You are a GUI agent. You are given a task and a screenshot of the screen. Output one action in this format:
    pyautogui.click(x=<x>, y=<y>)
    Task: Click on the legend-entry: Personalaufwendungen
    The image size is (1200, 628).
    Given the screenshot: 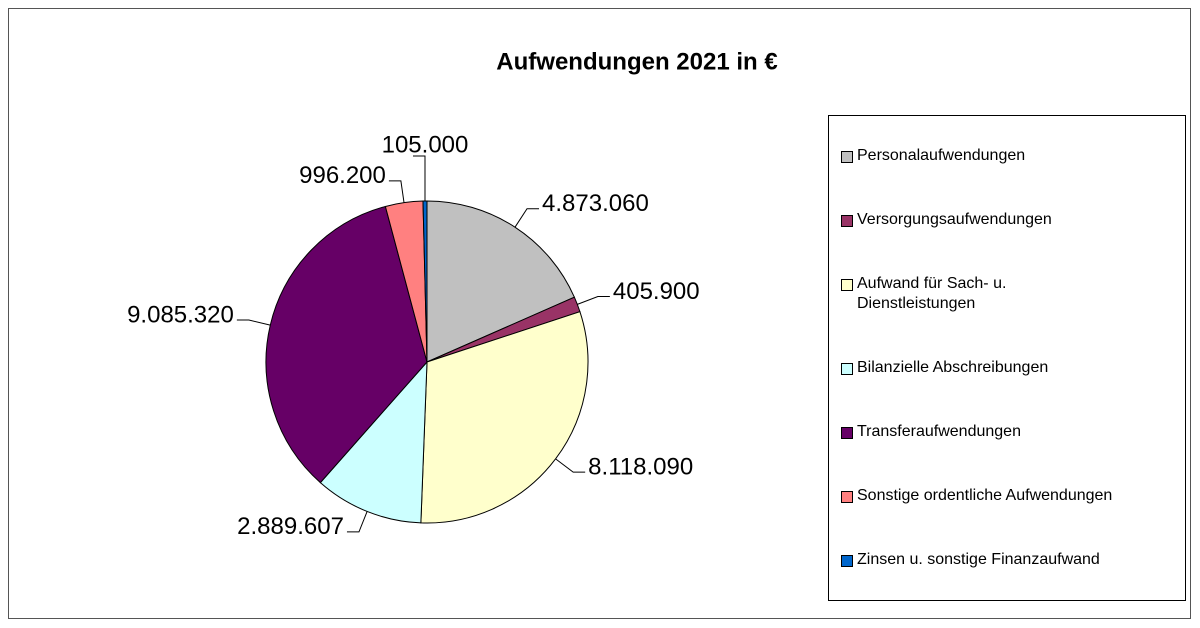 What is the action you would take?
    pyautogui.click(x=1013, y=156)
    